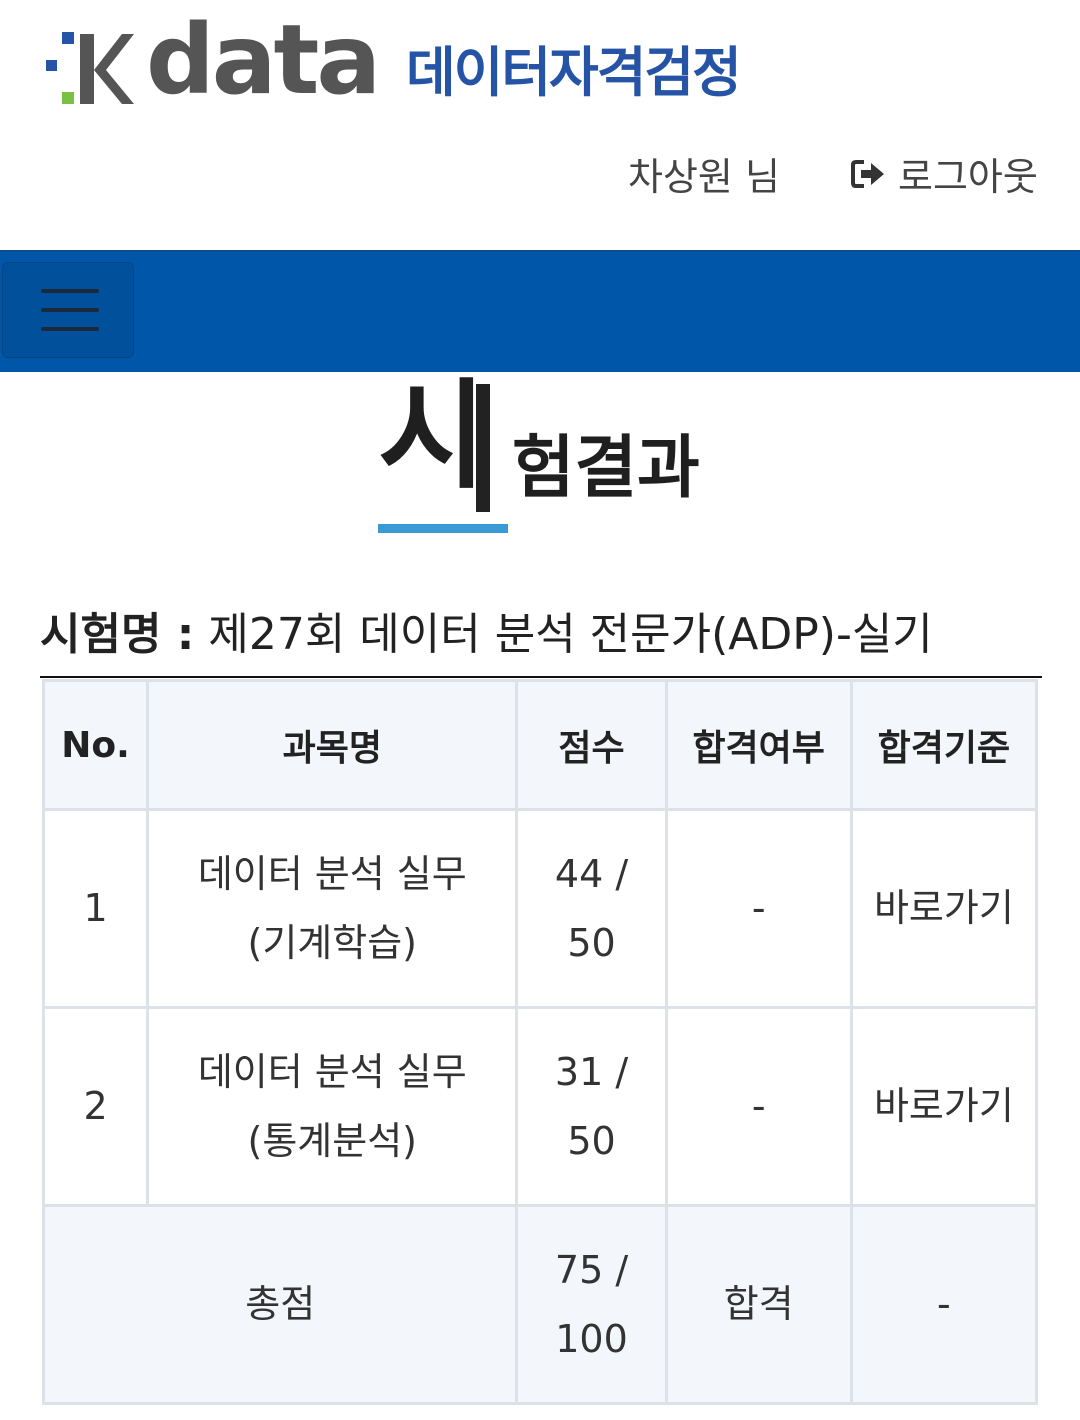 Image resolution: width=1080 pixels, height=1420 pixels. I want to click on divider, so click(541, 677).